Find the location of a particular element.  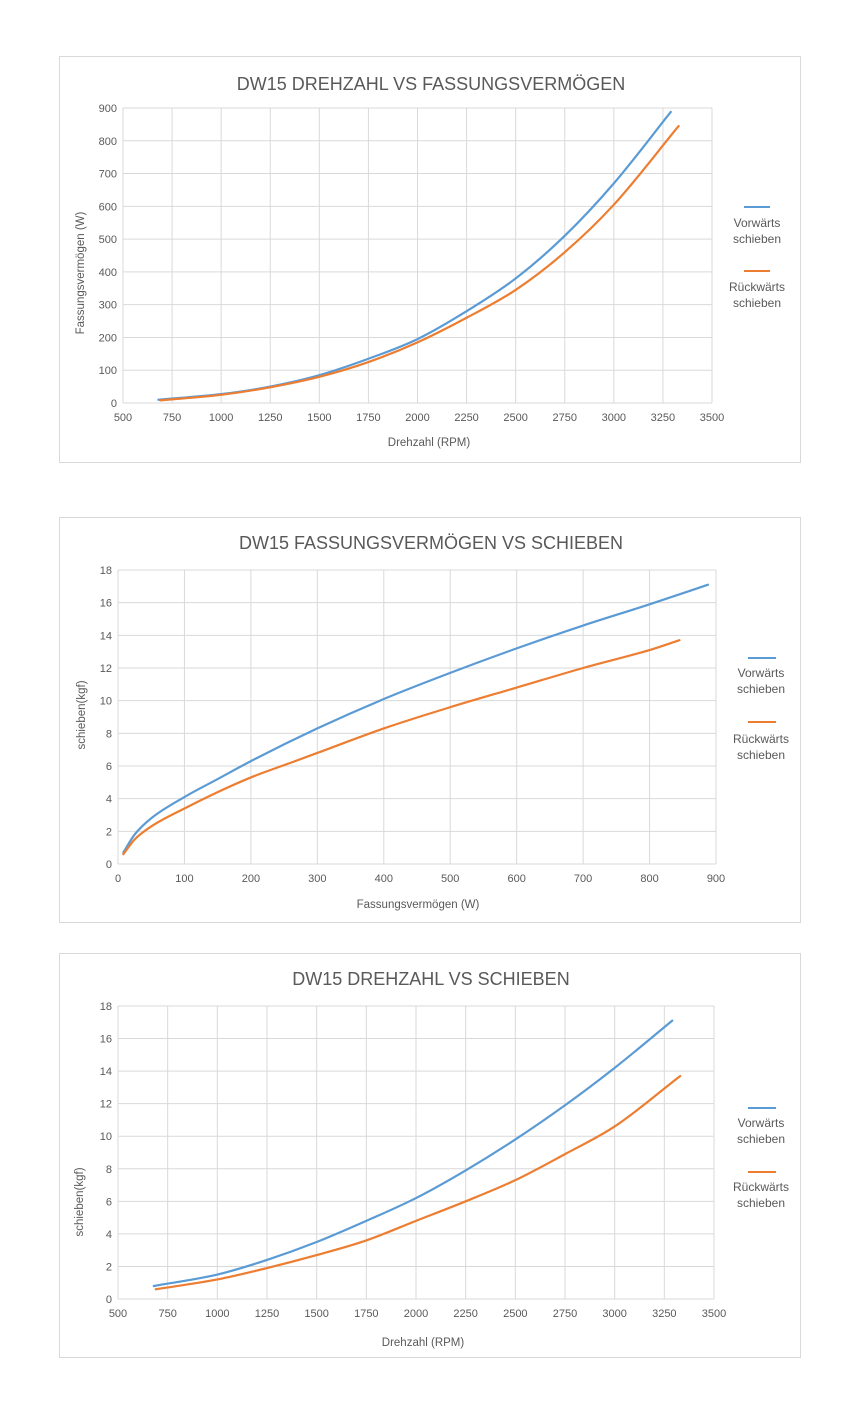

x-tick-label: 0 is located at coordinates (118, 879).